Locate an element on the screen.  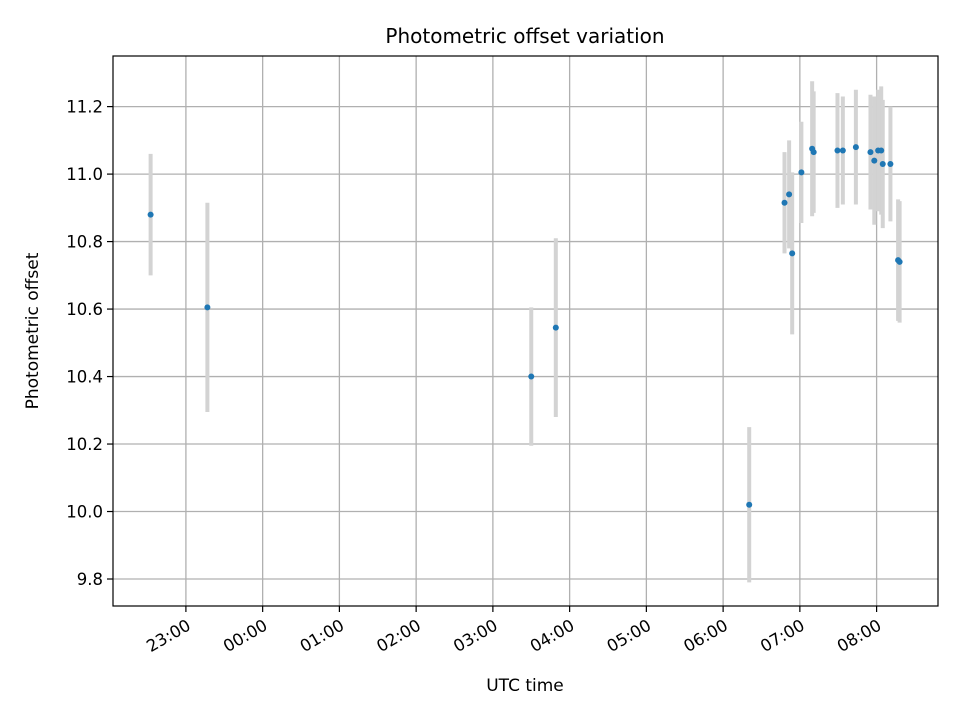
y-axis-label: Photometric offset is located at coordinates (33, 330).